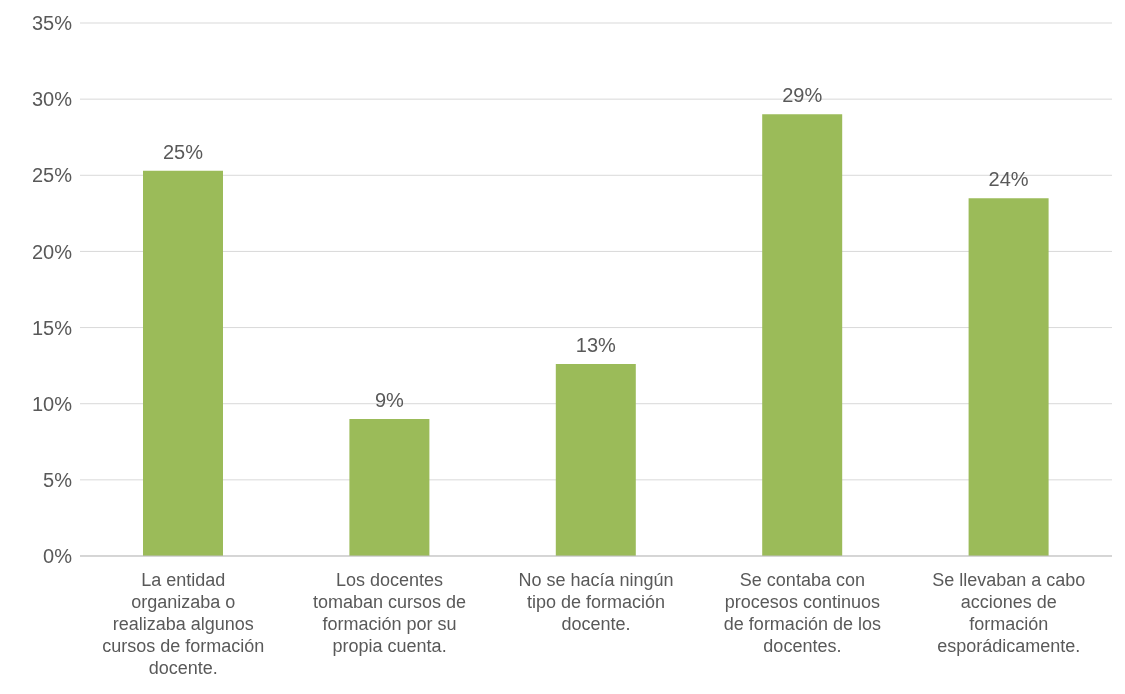 The width and height of the screenshot is (1125, 694). I want to click on x-tick-label: La entidad organizaba o realizaba algunos cursos de formación docente., so click(183, 624).